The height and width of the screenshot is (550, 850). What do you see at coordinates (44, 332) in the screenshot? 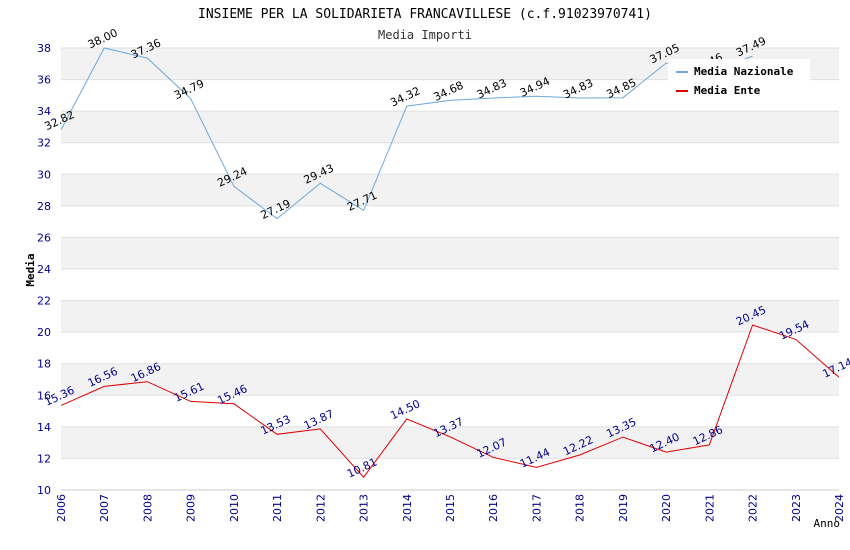
I see `y-tick-label: 20` at bounding box center [44, 332].